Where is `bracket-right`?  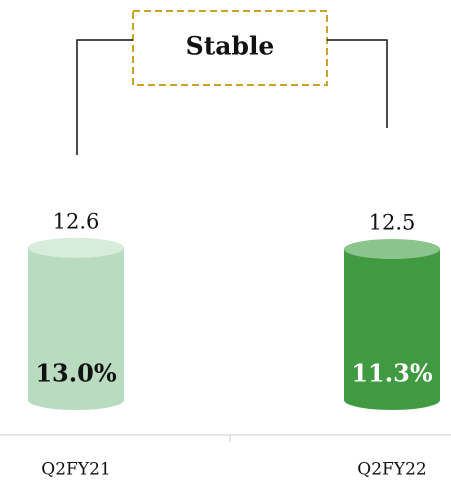 bracket-right is located at coordinates (357, 83).